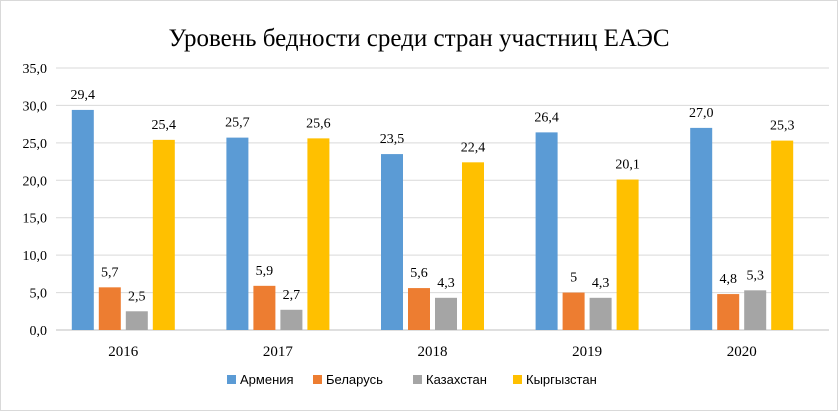 This screenshot has width=838, height=411. I want to click on x-tick-label: 2020, so click(742, 352).